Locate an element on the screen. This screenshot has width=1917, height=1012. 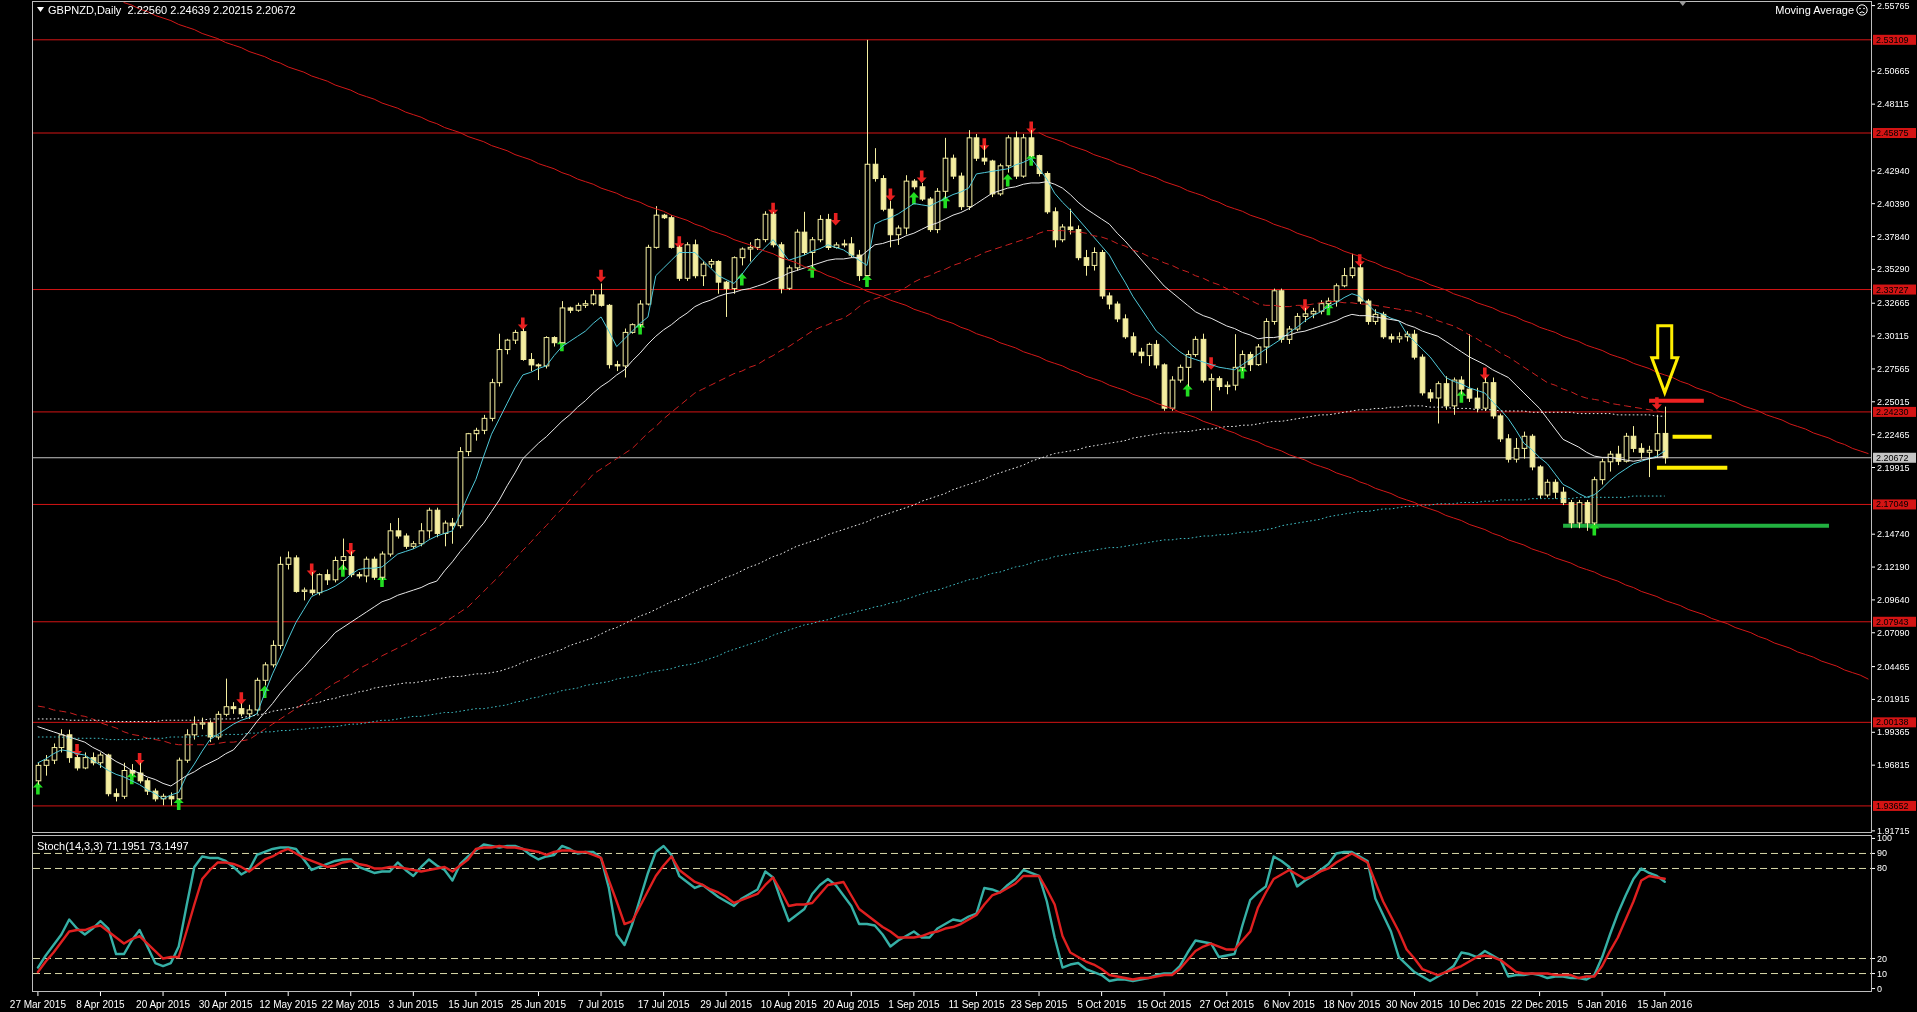
x-tick-label: 6 Nov 2015 is located at coordinates (1289, 1004).